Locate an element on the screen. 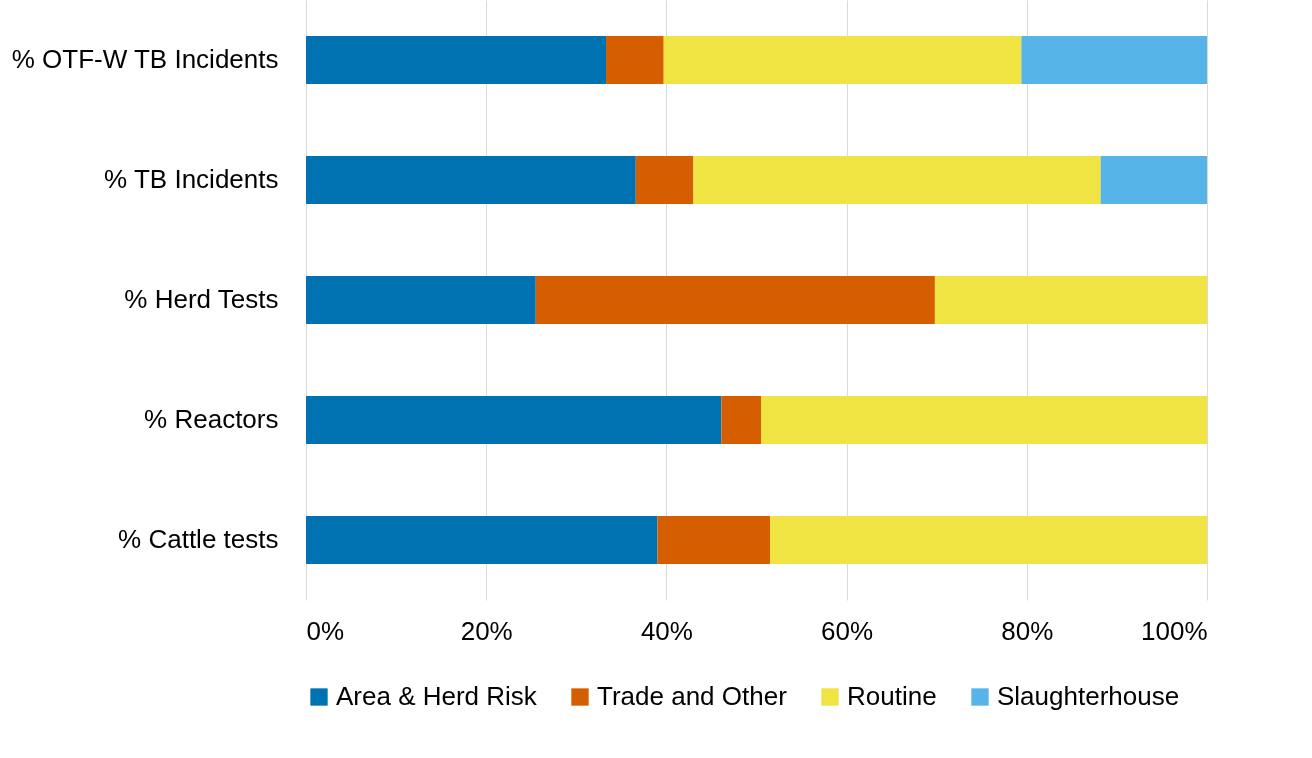 This screenshot has height=758, width=1312. legend-label: Routine is located at coordinates (892, 696).